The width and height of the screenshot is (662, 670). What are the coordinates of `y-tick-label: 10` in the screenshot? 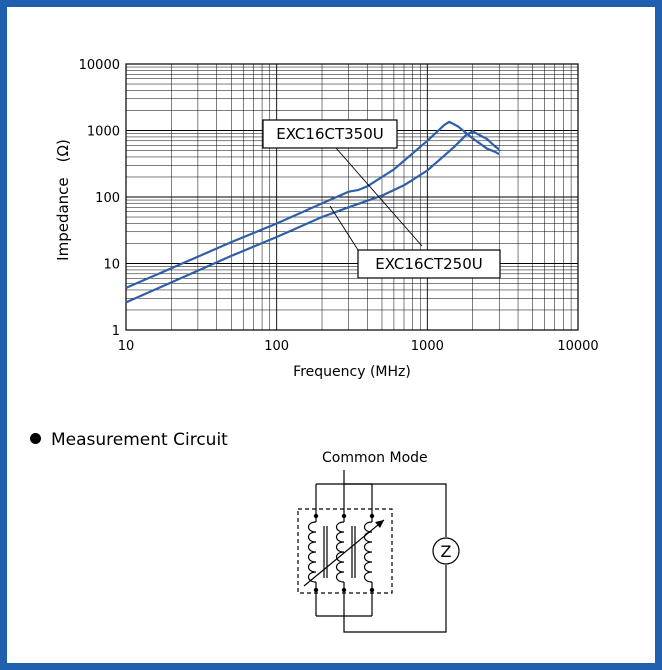 It's located at (111, 265).